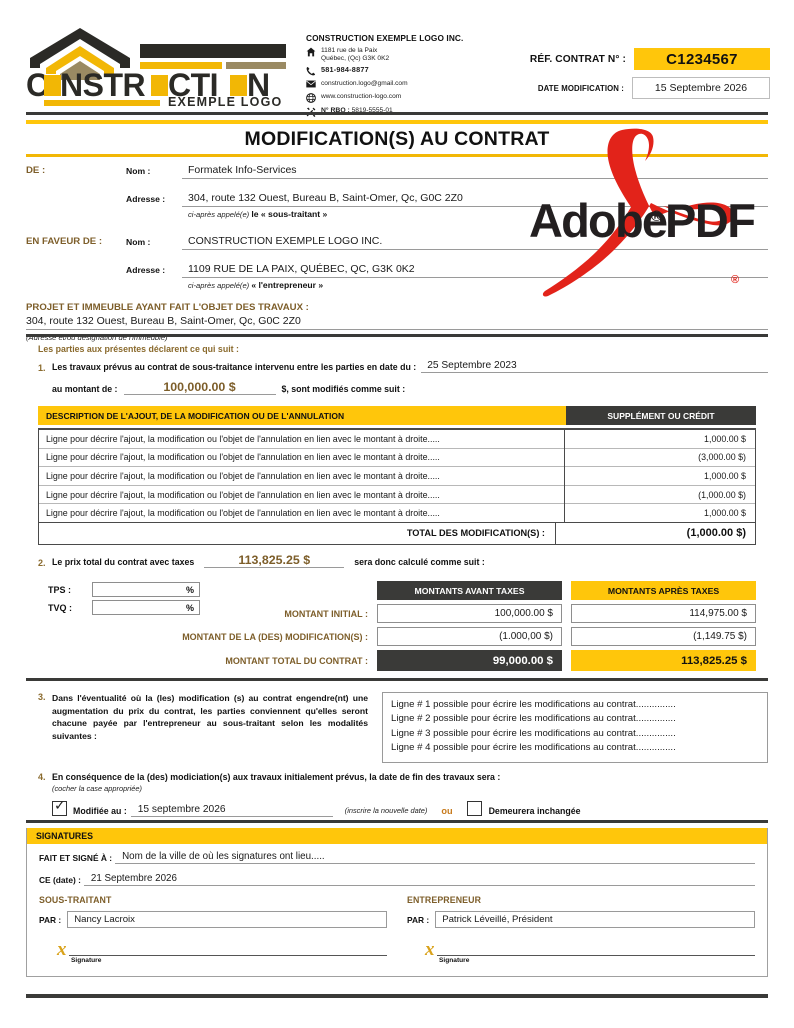 The width and height of the screenshot is (794, 1028). What do you see at coordinates (663, 660) in the screenshot?
I see `amount-total-after: 113,825.25 $` at bounding box center [663, 660].